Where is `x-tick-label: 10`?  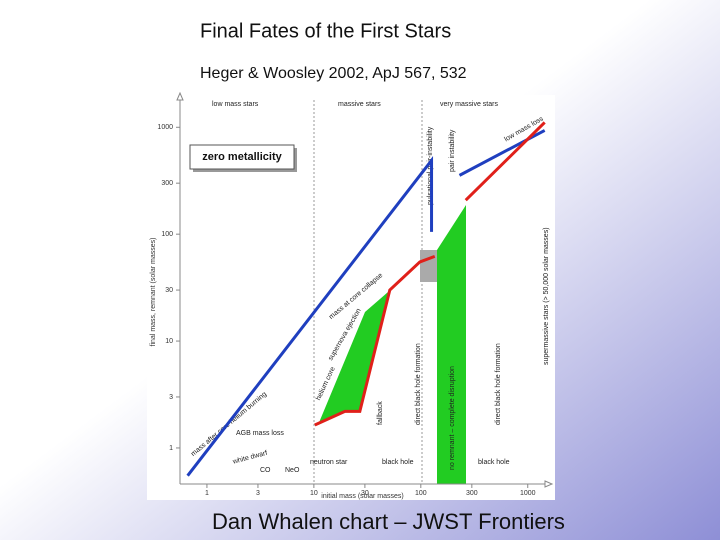
x-tick-label: 10 is located at coordinates (314, 493).